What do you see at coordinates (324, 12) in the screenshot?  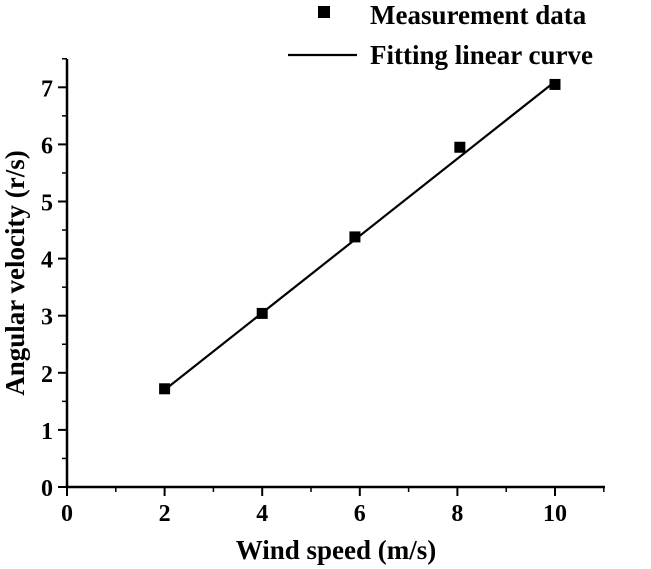 I see `legend-marker-swatch` at bounding box center [324, 12].